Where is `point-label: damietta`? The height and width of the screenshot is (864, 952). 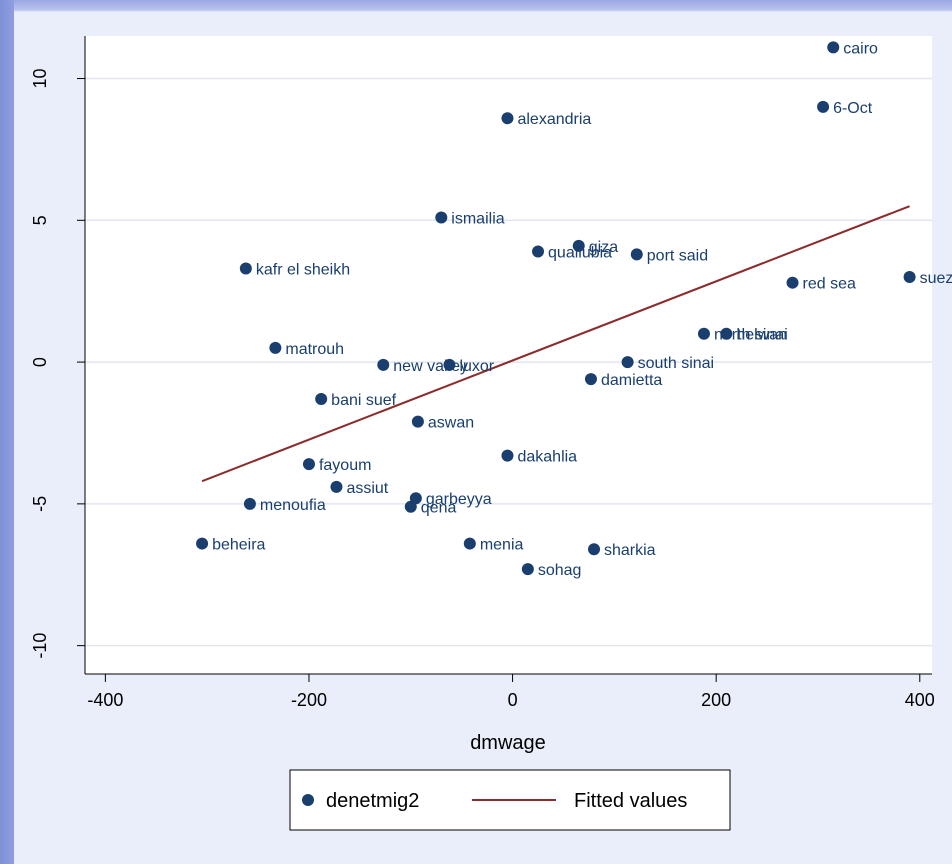
point-label: damietta is located at coordinates (631, 380).